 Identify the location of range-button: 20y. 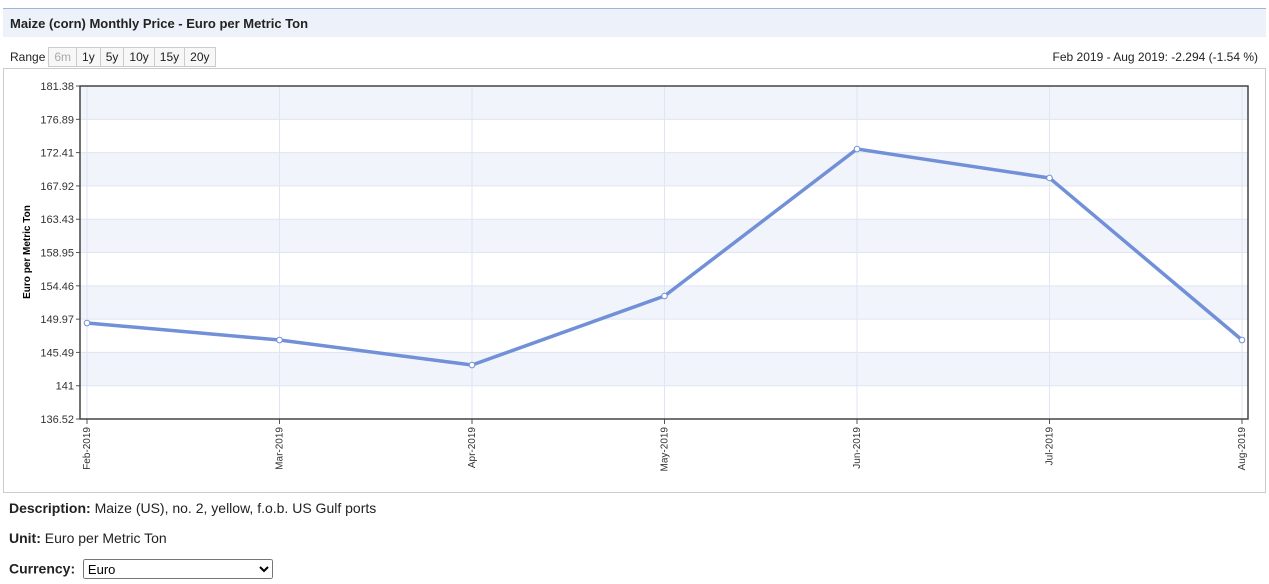
(200, 57).